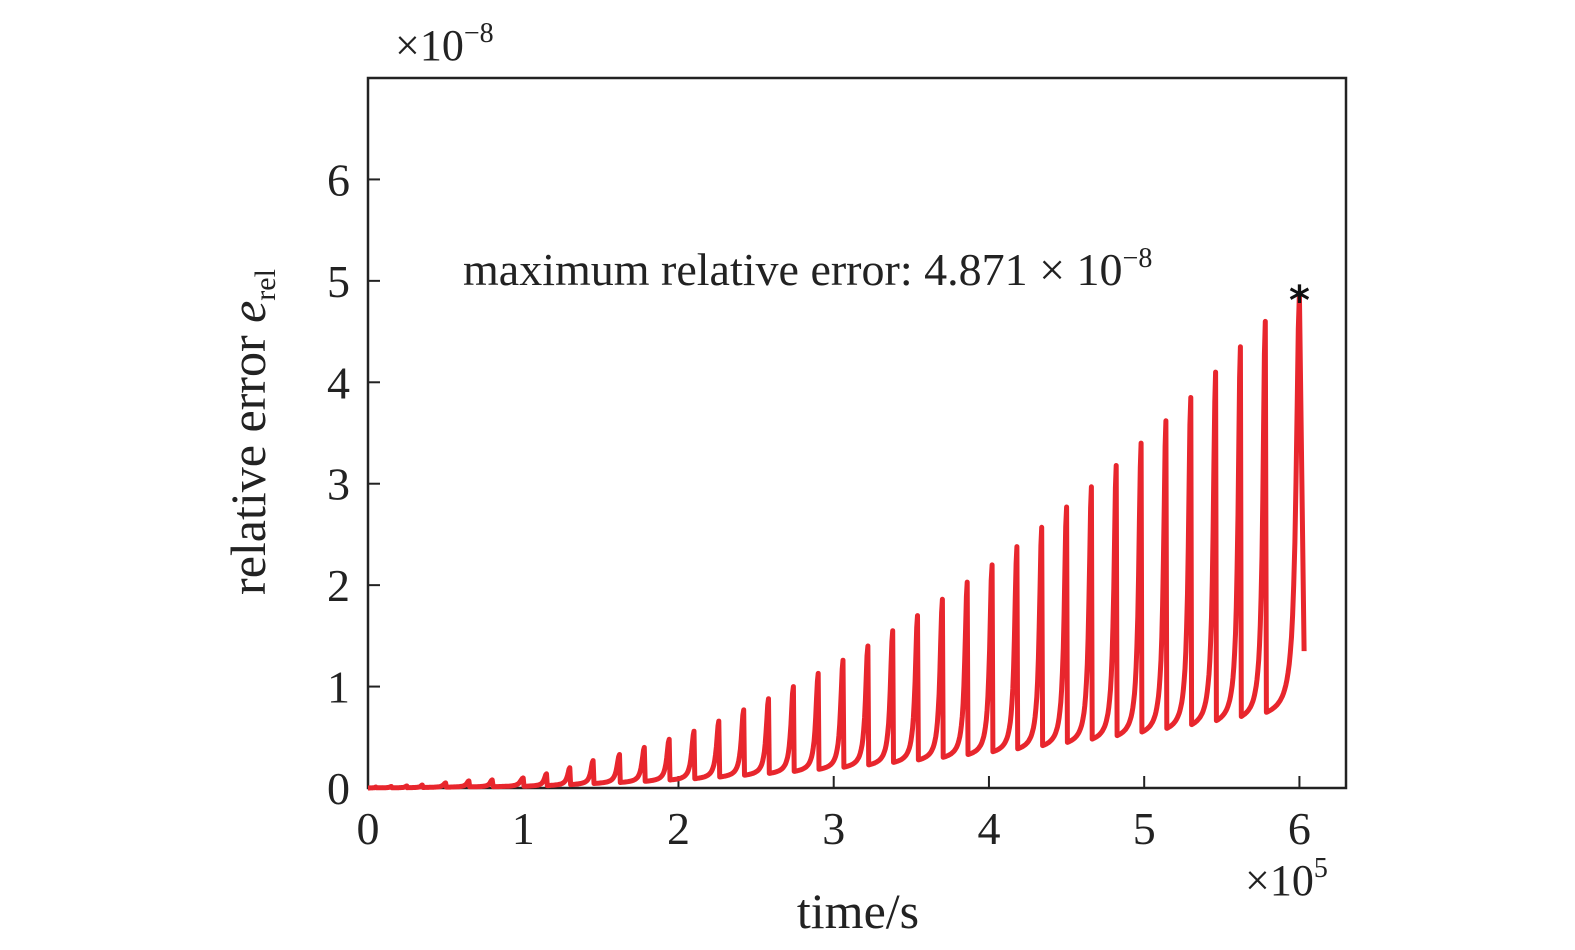 This screenshot has height=950, width=1575. Describe the element at coordinates (523, 828) in the screenshot. I see `x-tick-label: 1` at that location.